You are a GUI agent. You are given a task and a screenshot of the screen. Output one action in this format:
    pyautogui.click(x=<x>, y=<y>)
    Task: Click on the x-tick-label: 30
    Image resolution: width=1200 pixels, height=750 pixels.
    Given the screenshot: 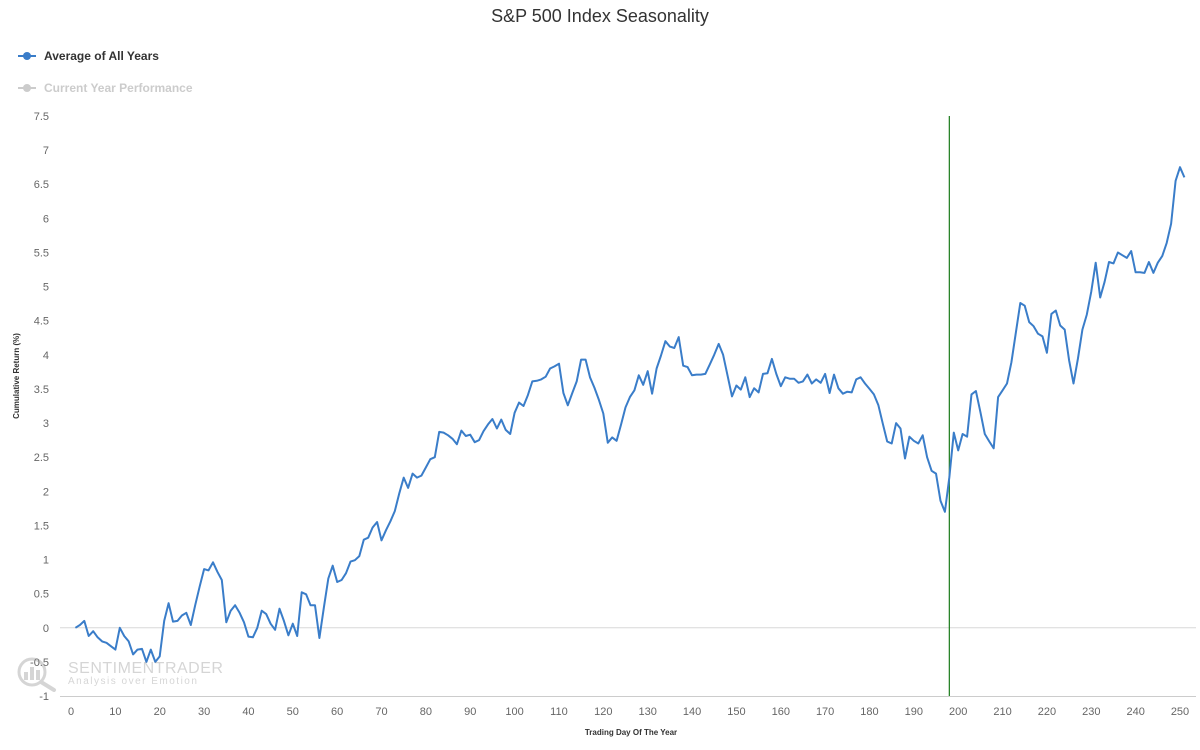 What is the action you would take?
    pyautogui.click(x=204, y=712)
    